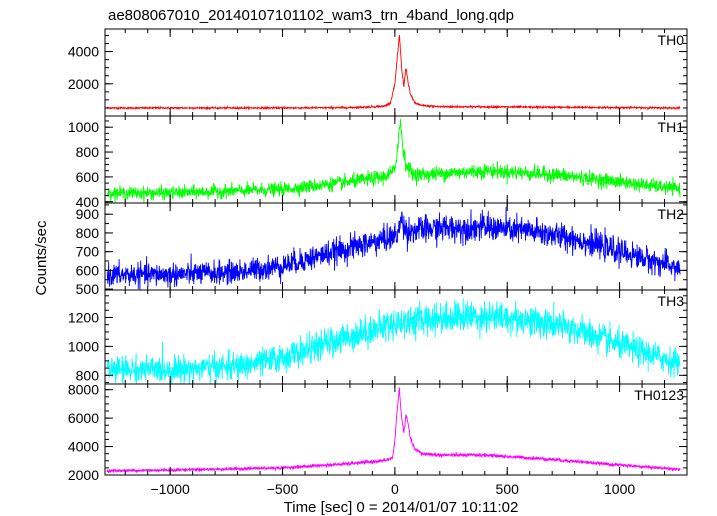 The image size is (717, 516). What do you see at coordinates (88, 252) in the screenshot?
I see `y-tick-label: 700` at bounding box center [88, 252].